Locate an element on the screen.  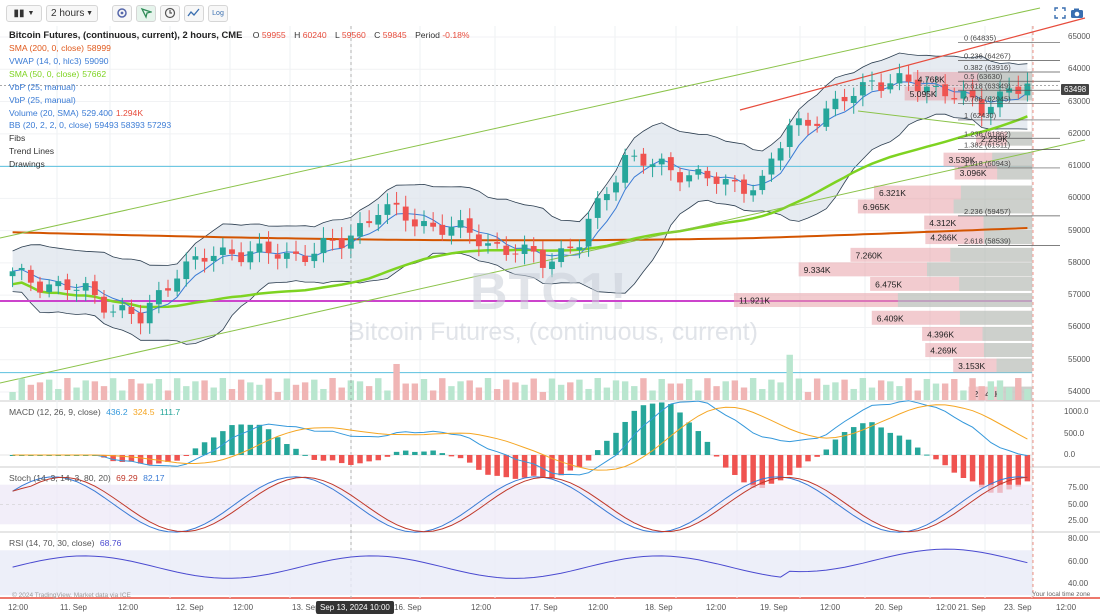
time-axis-label: 16. Sep is located at coordinates (408, 607).